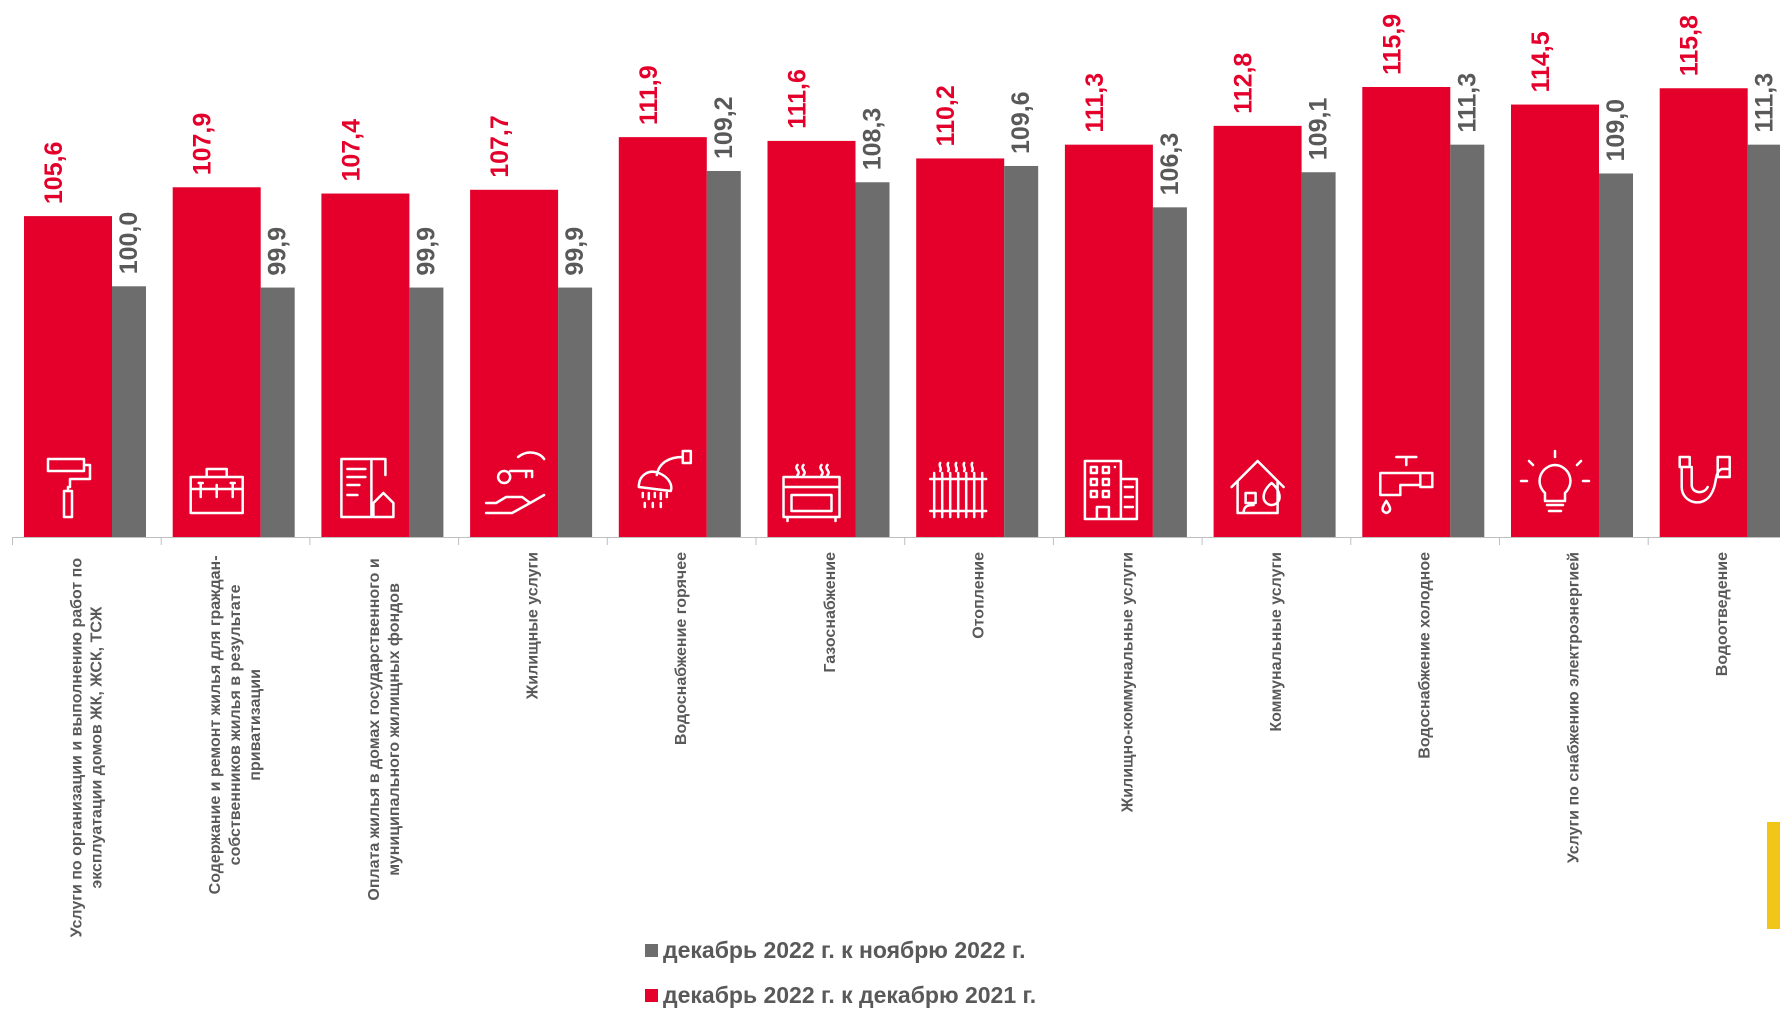  I want to click on category-label: Отопление, so click(979, 595).